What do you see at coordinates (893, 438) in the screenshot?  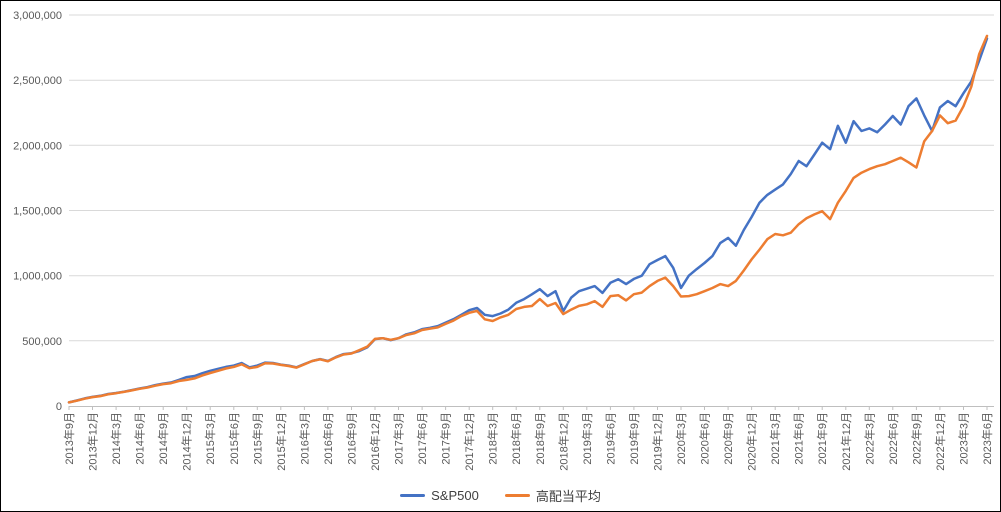 I see `svg-text: 2022年6月` at bounding box center [893, 438].